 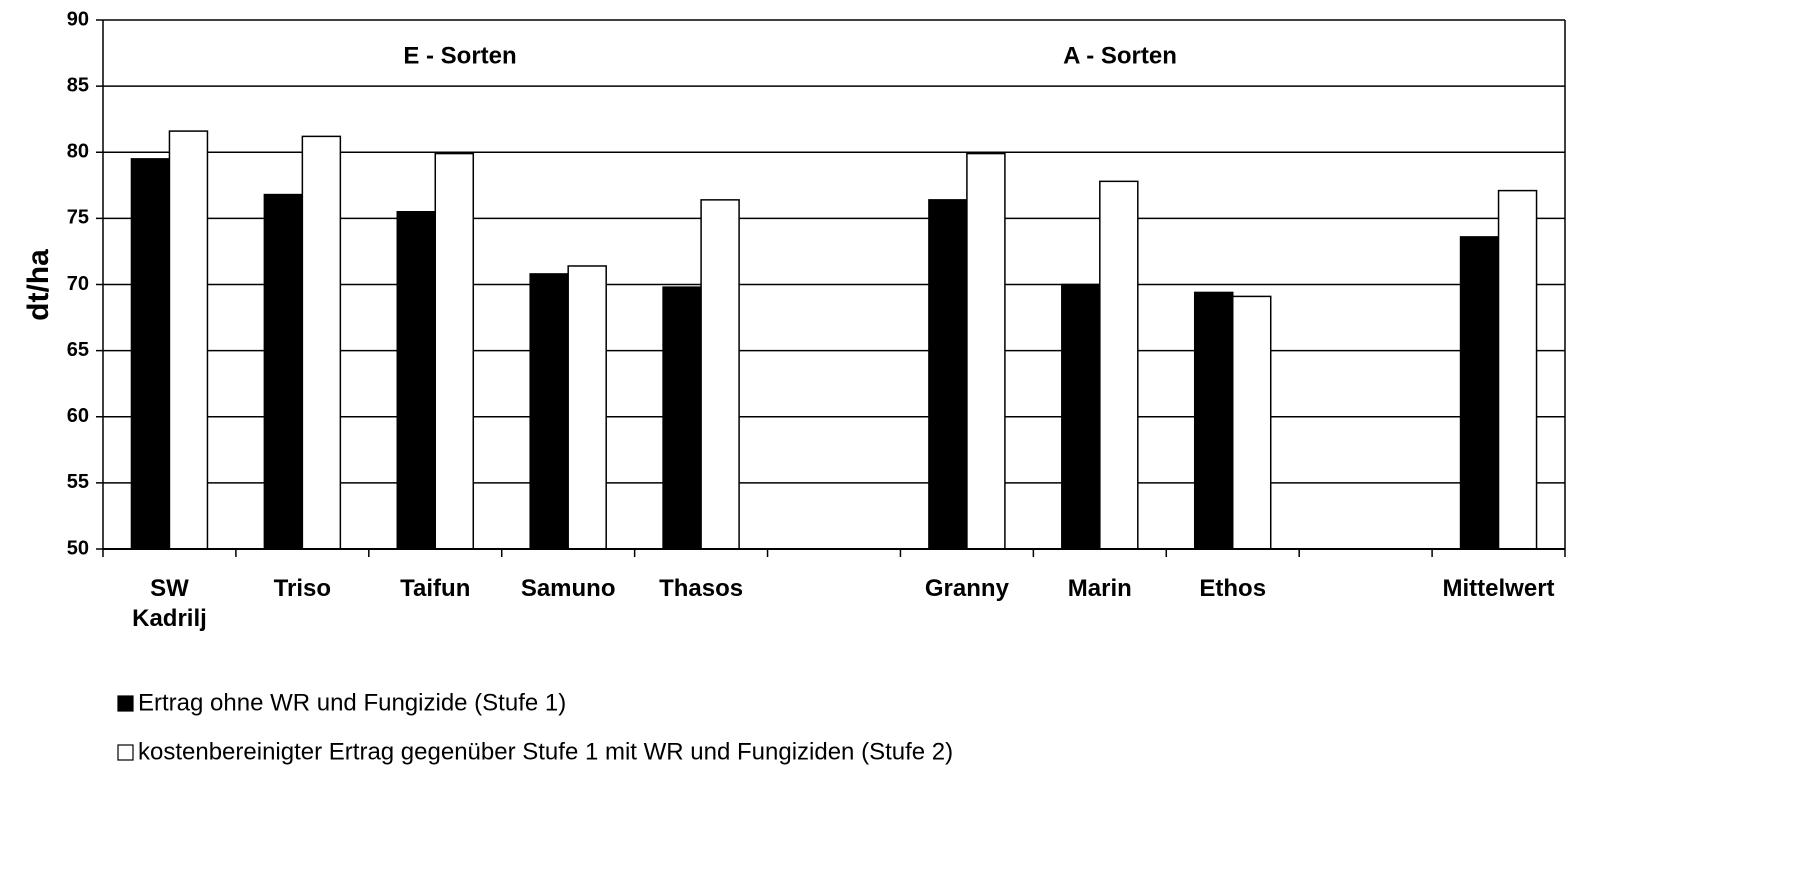 What do you see at coordinates (78, 482) in the screenshot?
I see `y-tick-label: 55` at bounding box center [78, 482].